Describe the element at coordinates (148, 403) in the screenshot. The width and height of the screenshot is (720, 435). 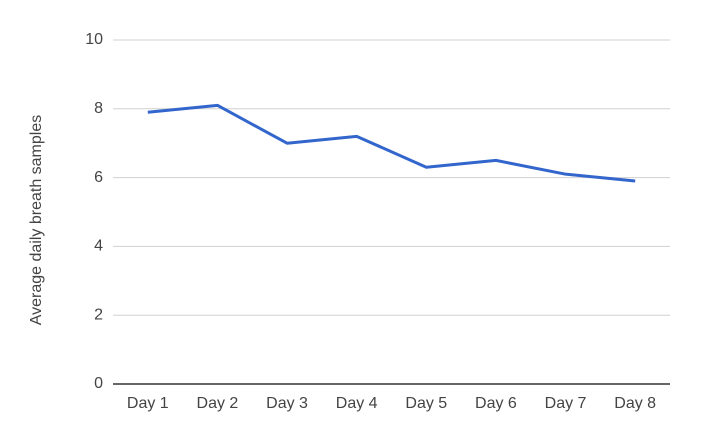
I see `x-tick-label: Day 1` at that location.